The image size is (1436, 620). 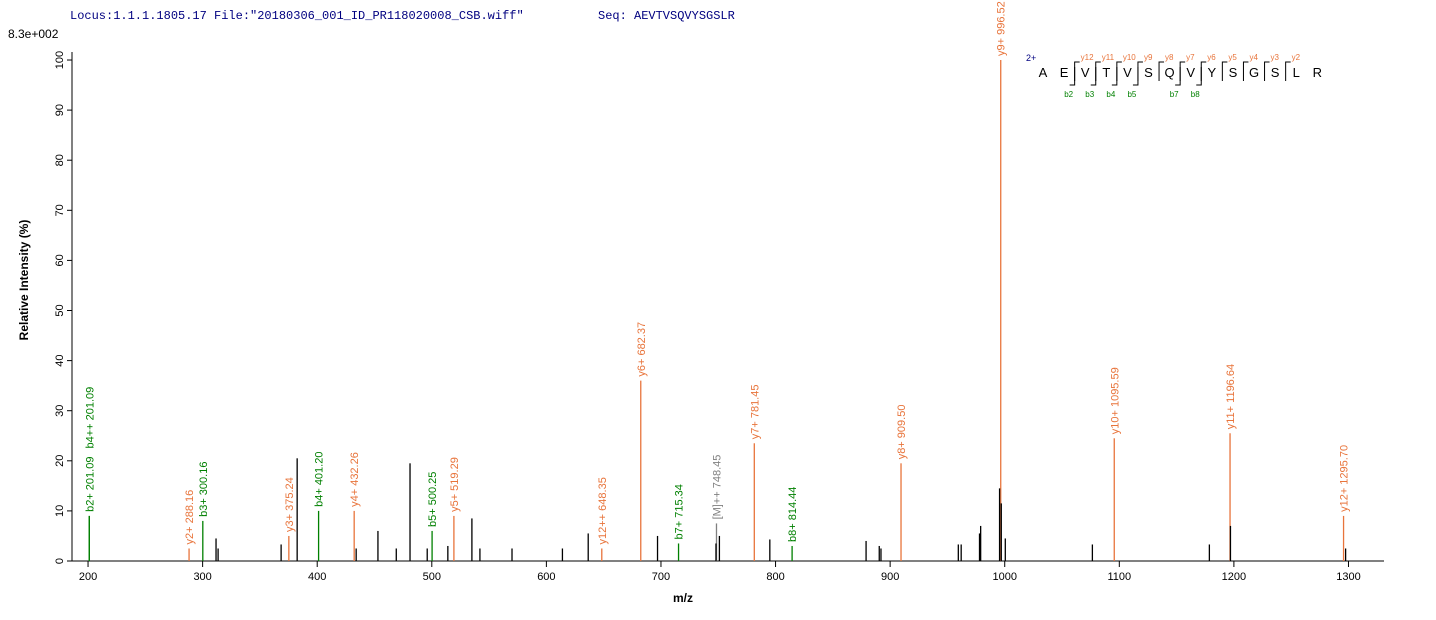 I want to click on y-axis-label: Relative Intensity (%), so click(x=24, y=280).